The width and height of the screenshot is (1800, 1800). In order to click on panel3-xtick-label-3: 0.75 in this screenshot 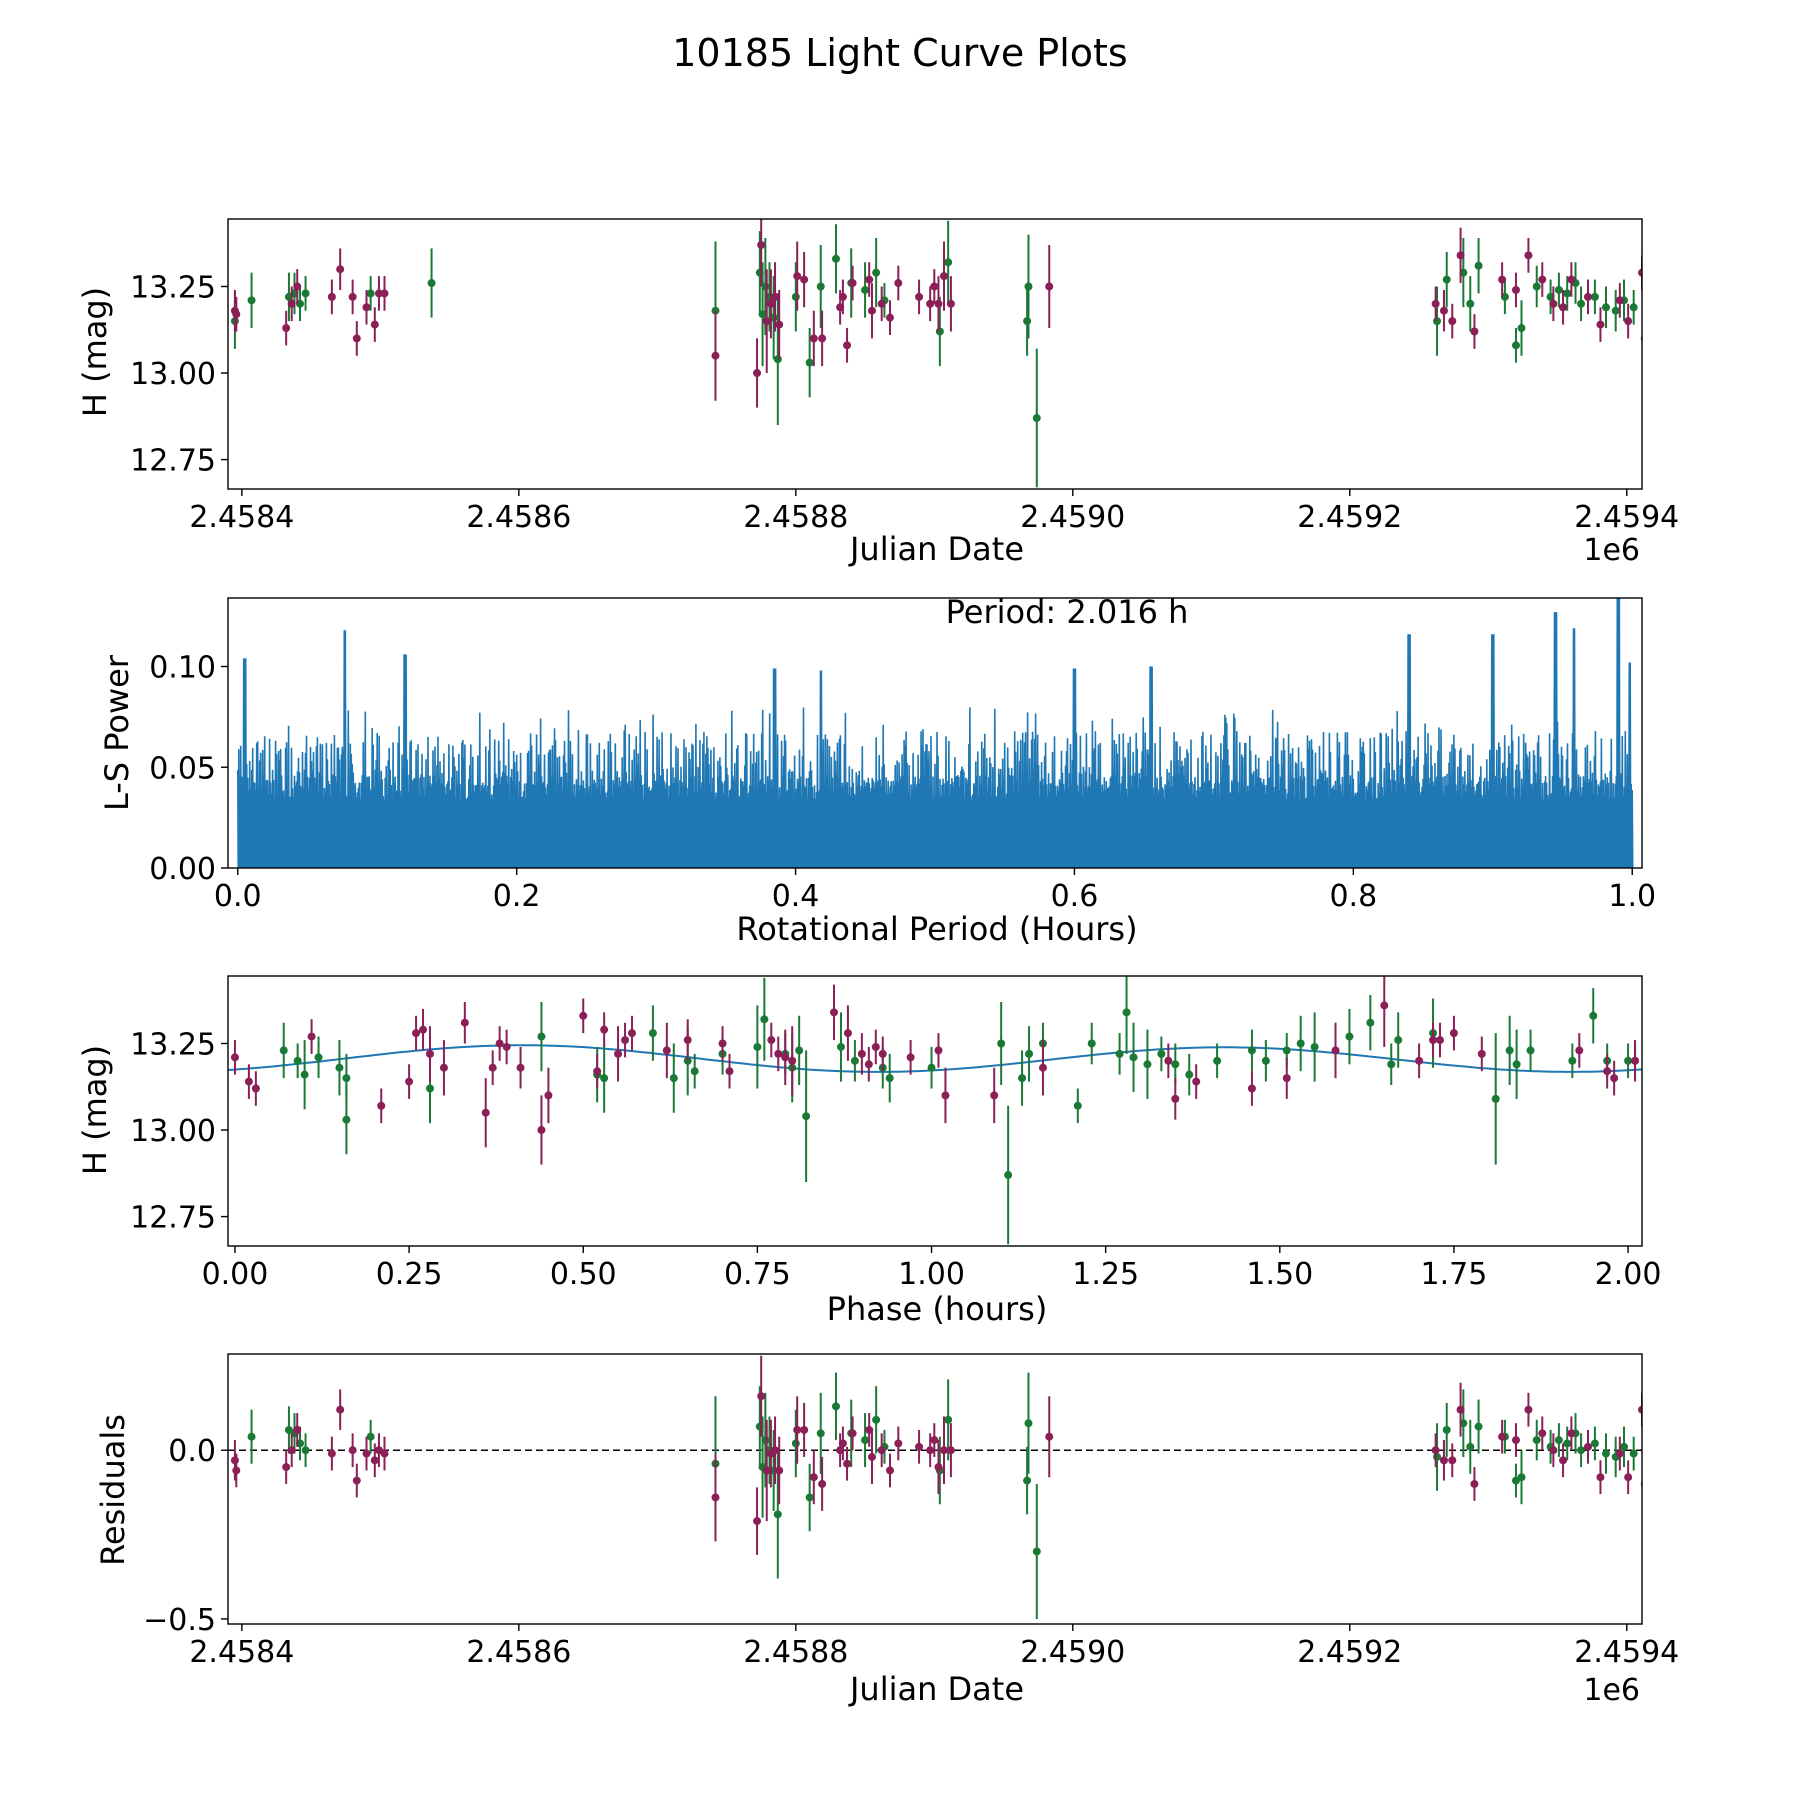, I will do `click(757, 1274)`.